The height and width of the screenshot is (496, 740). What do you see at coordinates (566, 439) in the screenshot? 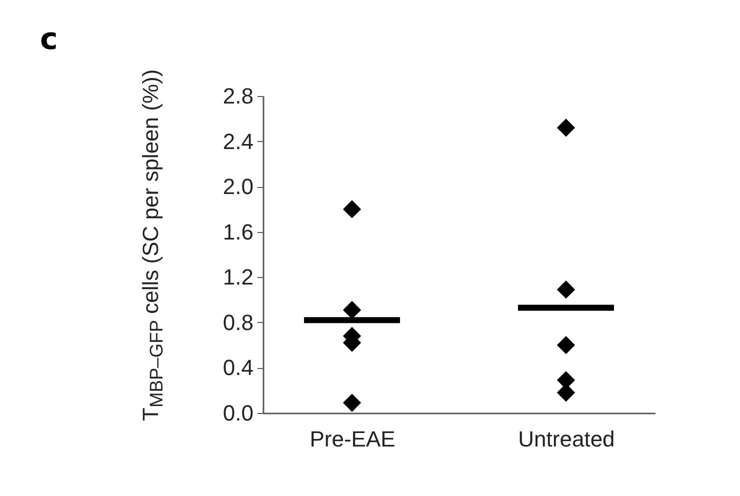
I see `x-tick-label: Untreated` at bounding box center [566, 439].